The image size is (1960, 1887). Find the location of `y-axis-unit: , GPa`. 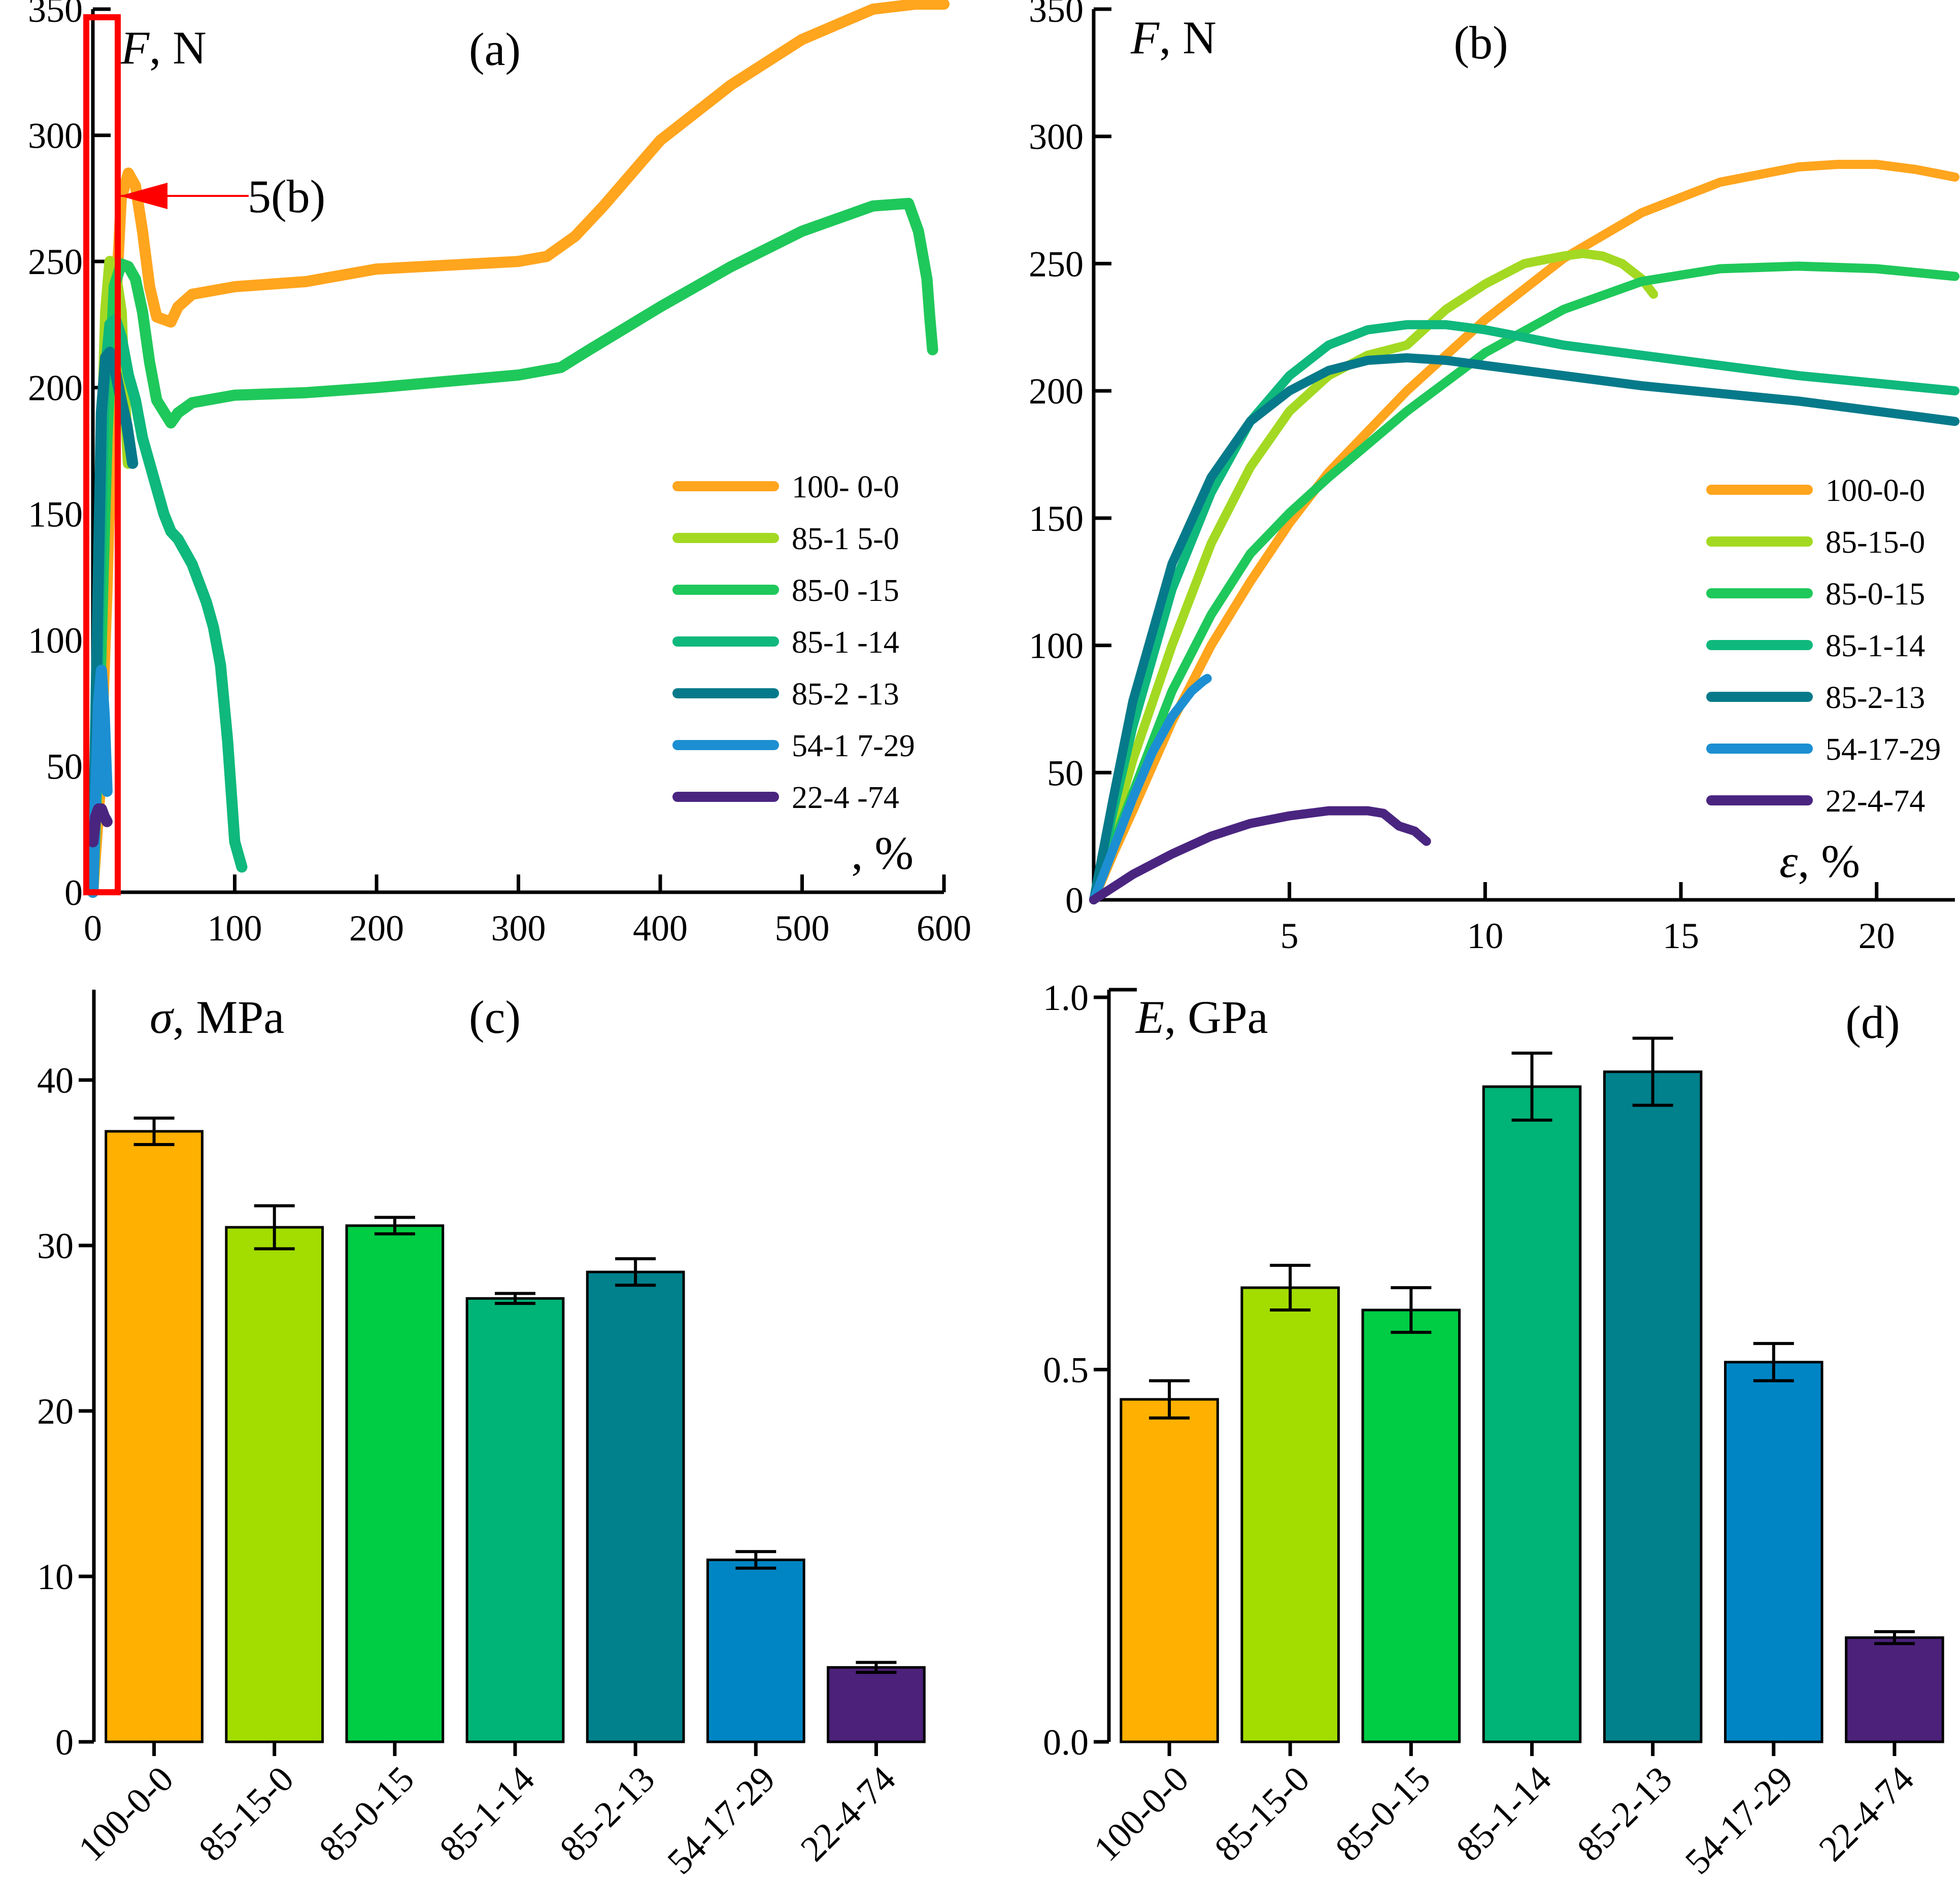

y-axis-unit: , GPa is located at coordinates (1216, 1017).